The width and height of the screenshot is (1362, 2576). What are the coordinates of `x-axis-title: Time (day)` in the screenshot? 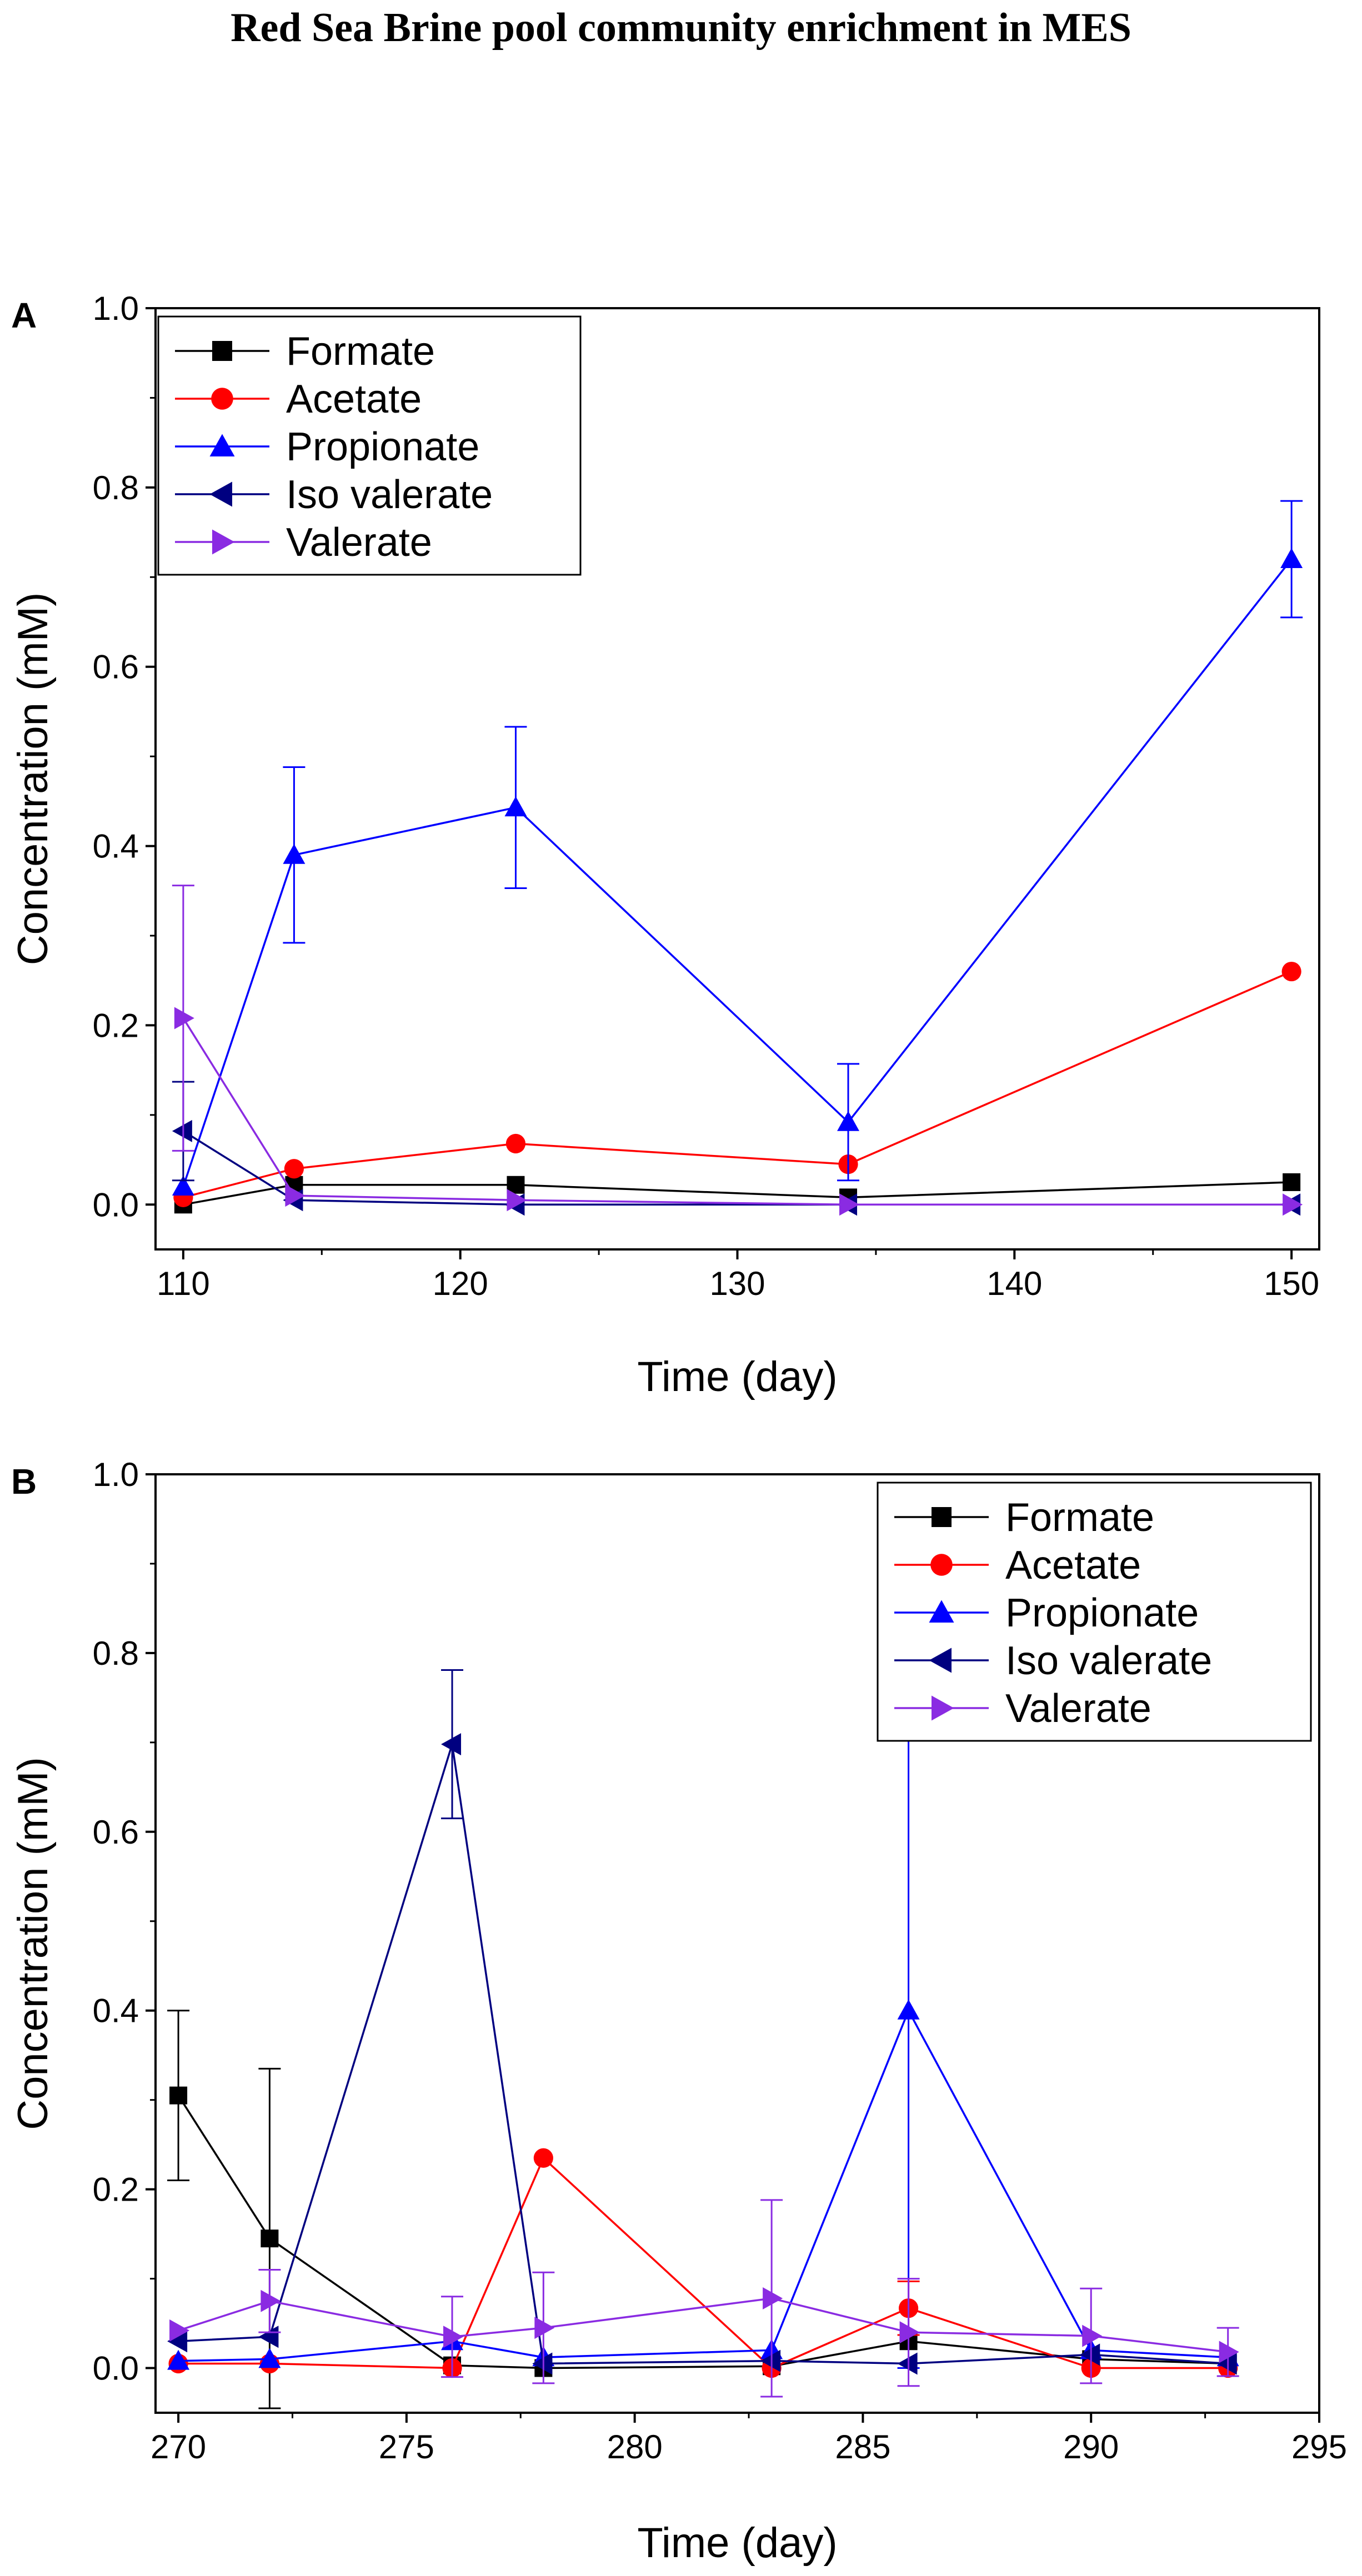 It's located at (737, 1376).